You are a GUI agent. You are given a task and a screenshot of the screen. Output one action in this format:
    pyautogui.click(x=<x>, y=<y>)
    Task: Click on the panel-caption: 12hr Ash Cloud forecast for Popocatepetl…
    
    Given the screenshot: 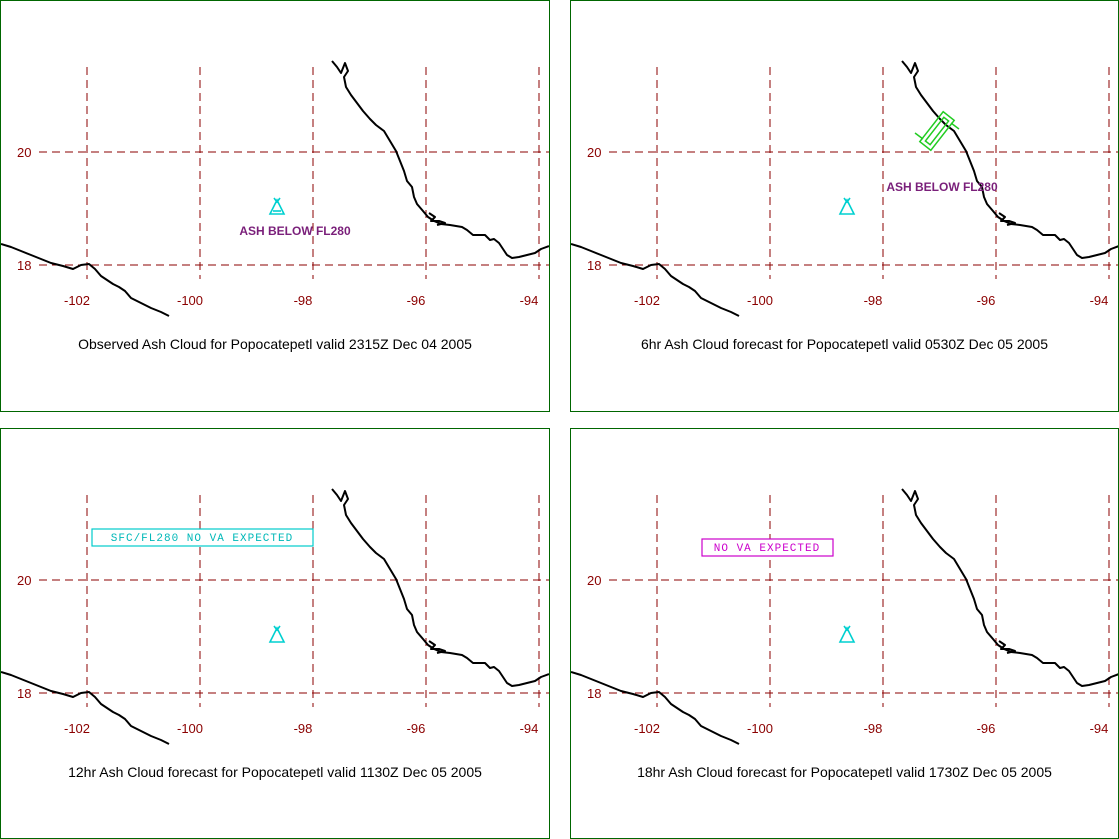 What is the action you would take?
    pyautogui.click(x=275, y=772)
    